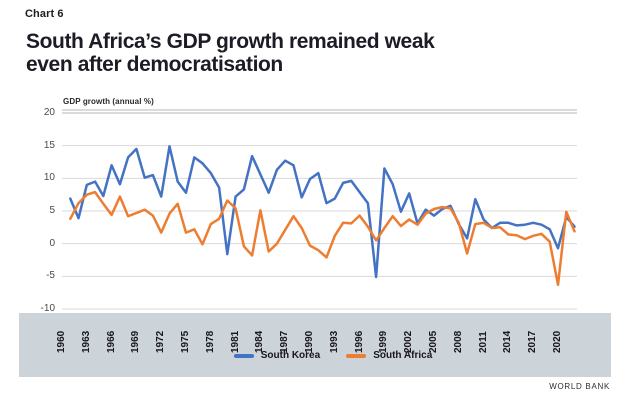  I want to click on legend-item-south-korea: South Korea, so click(277, 355).